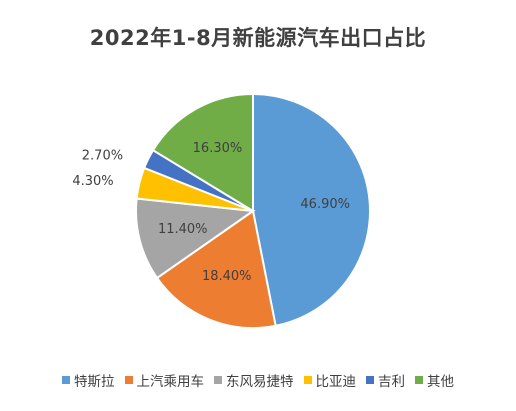 This screenshot has height=411, width=516. I want to click on chart-title: 2022年1-8月新能源汽车出口占比, so click(258, 38).